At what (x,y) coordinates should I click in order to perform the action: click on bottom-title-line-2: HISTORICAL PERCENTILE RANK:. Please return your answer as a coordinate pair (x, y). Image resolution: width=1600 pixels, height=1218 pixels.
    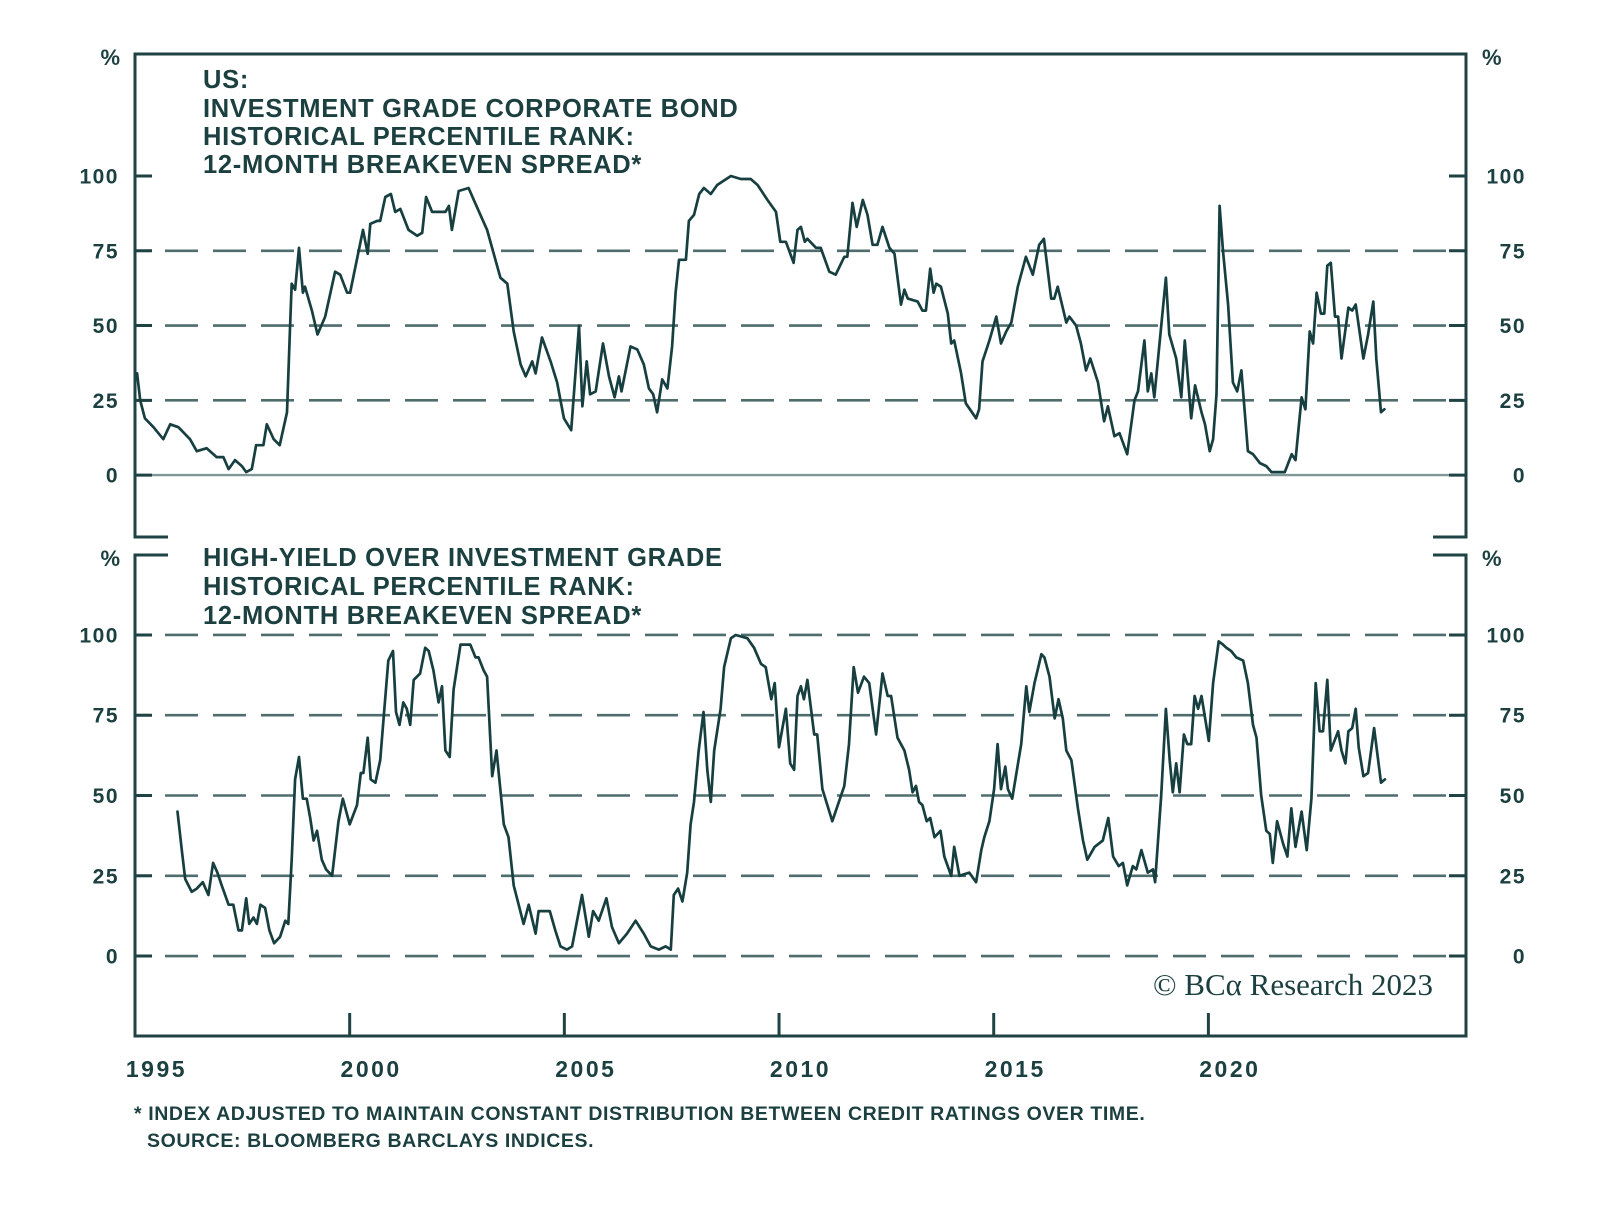
    Looking at the image, I should click on (419, 587).